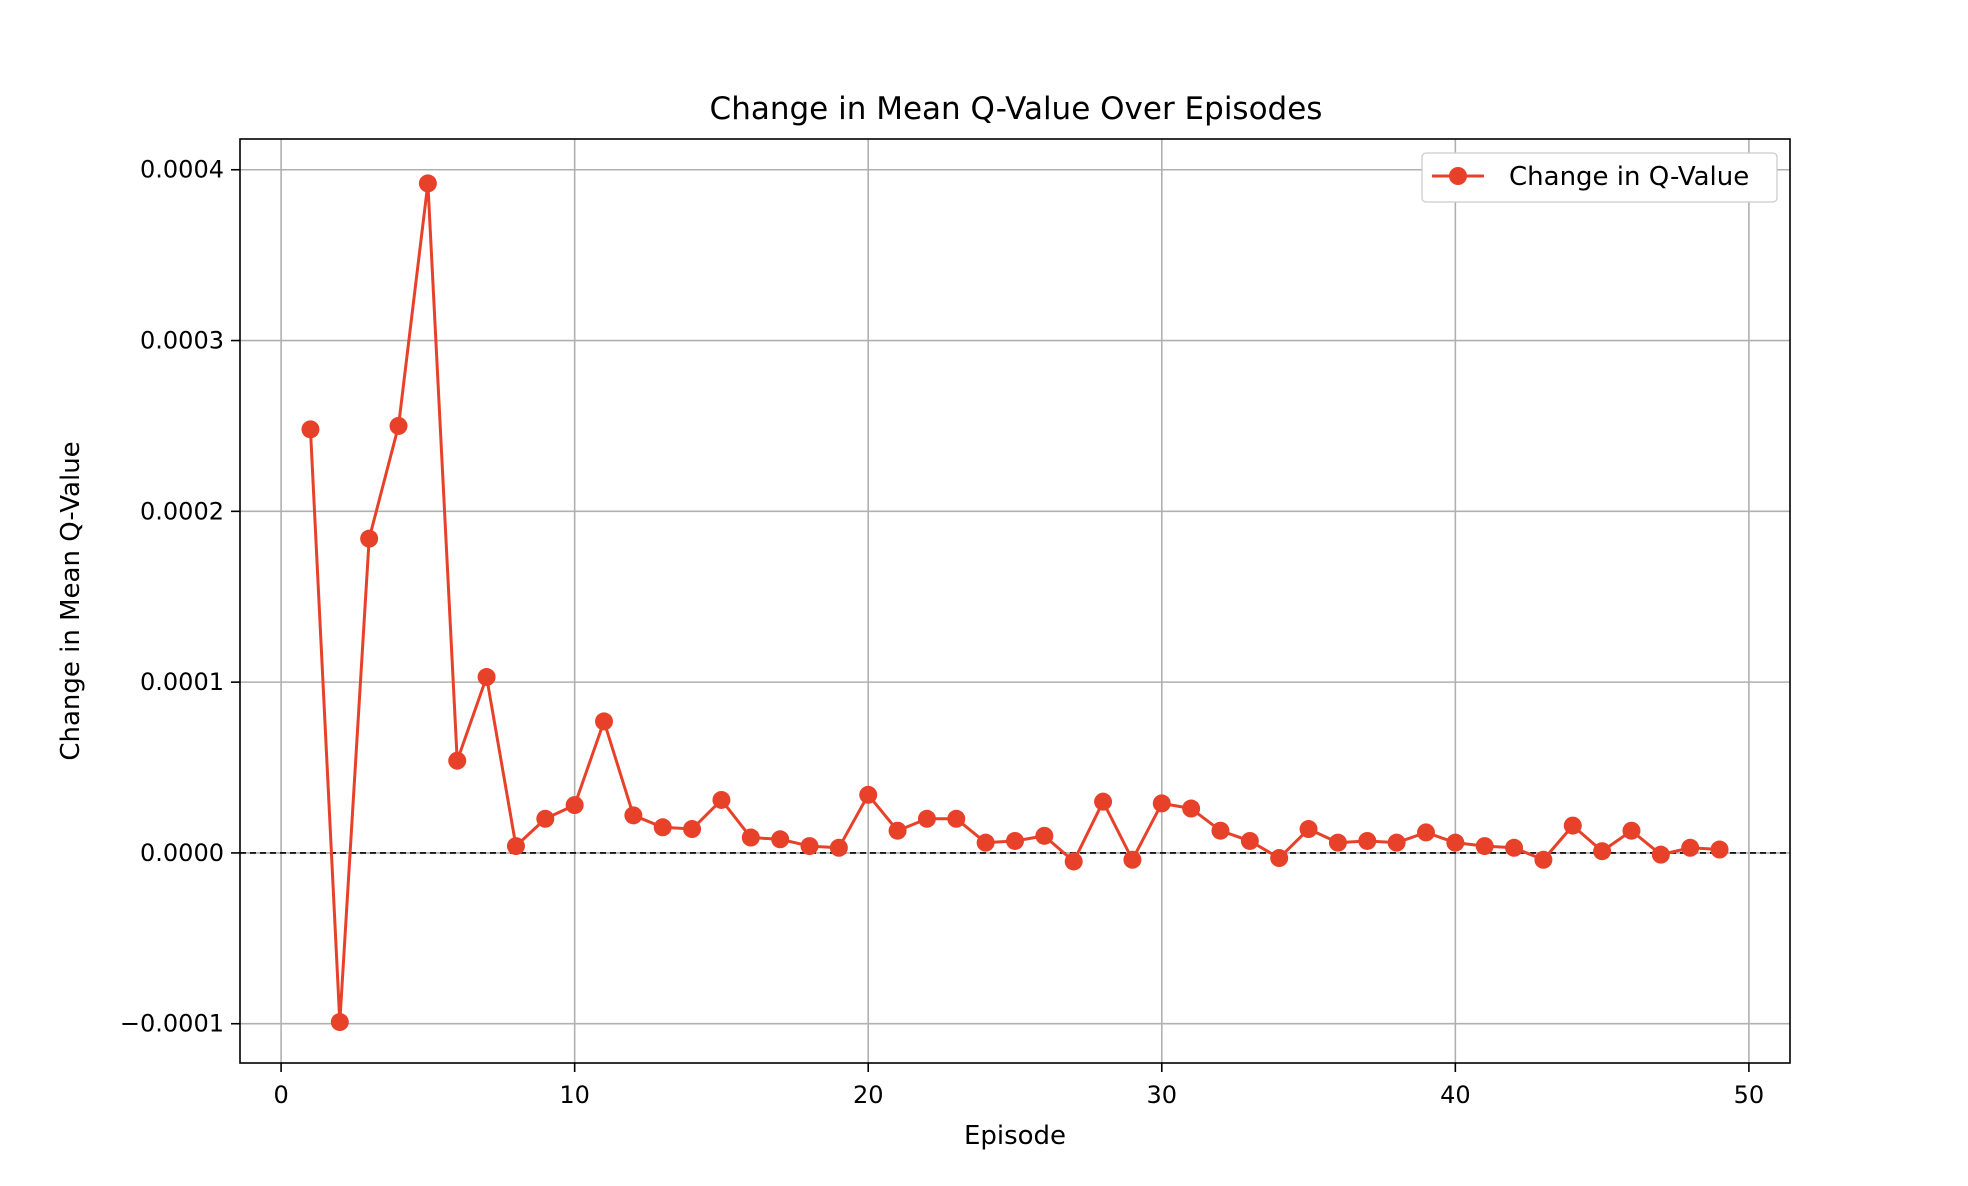 The image size is (1968, 1186). Describe the element at coordinates (1629, 177) in the screenshot. I see `legend-entry-label: Change in Q-Value` at that location.